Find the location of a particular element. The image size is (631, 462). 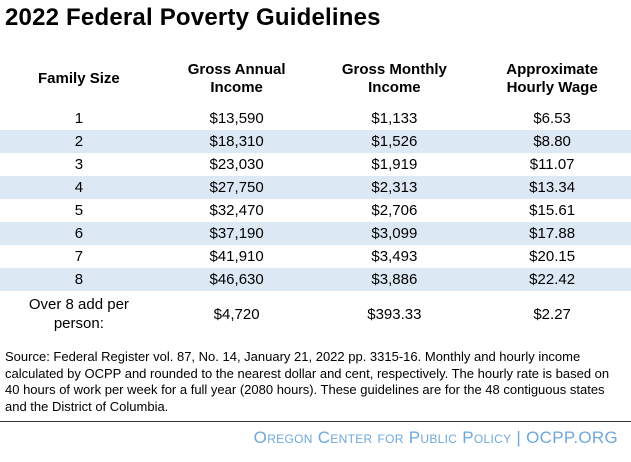

cell-monthly-income: $3,099 is located at coordinates (394, 233).